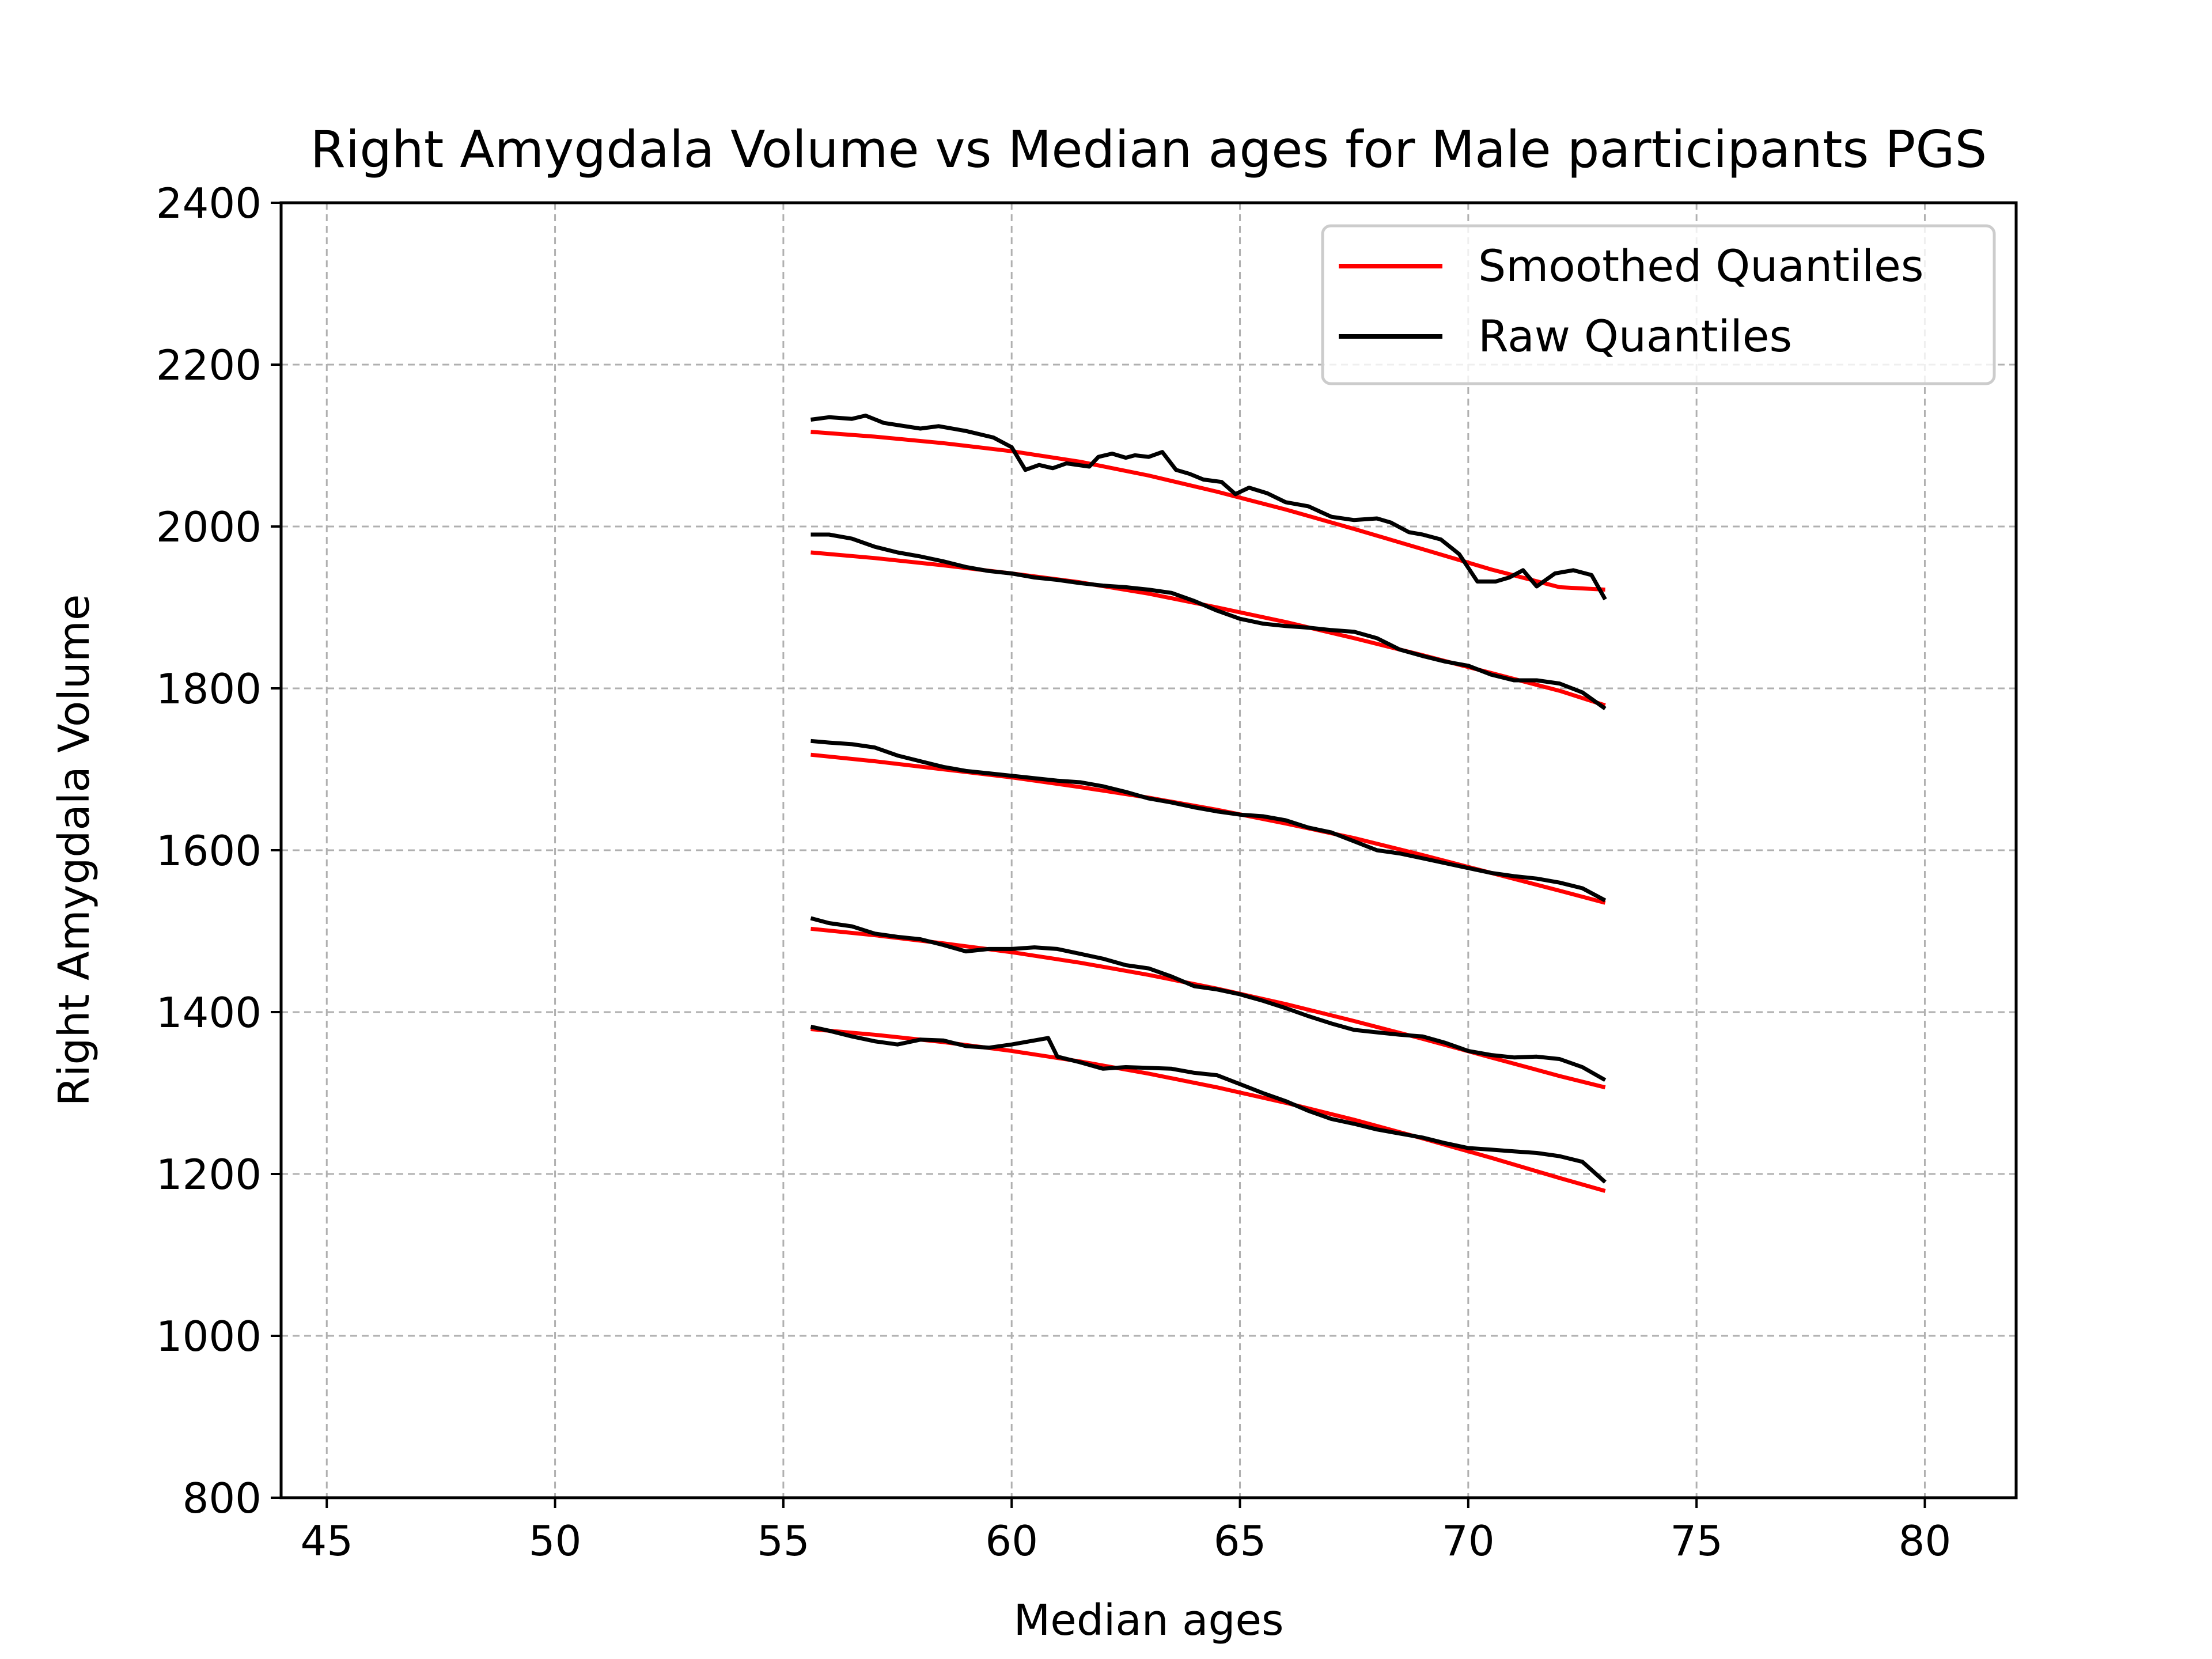  I want to click on legend-box, so click(1658, 304).